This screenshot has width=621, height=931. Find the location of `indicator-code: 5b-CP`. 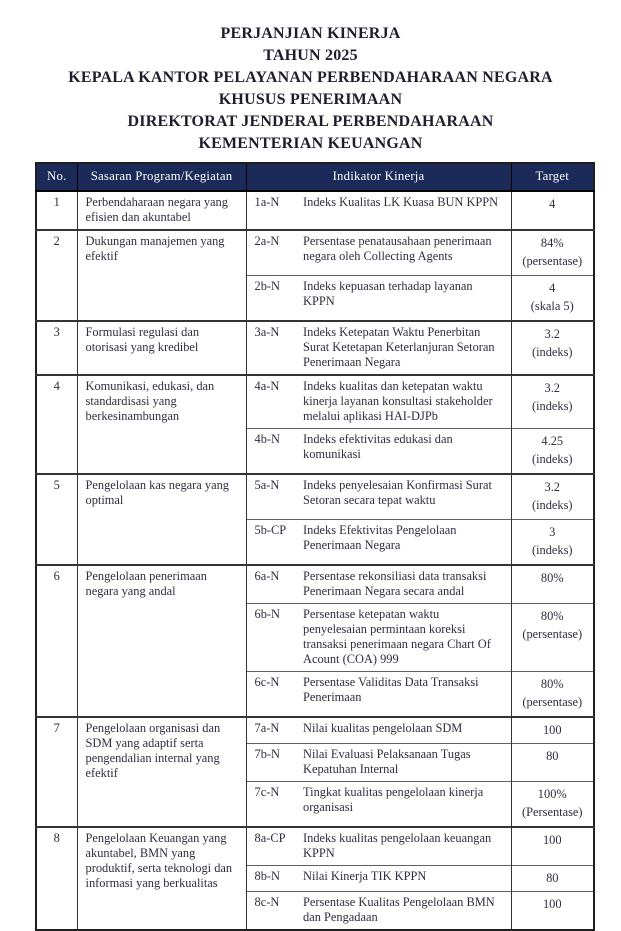

indicator-code: 5b-CP is located at coordinates (273, 542).